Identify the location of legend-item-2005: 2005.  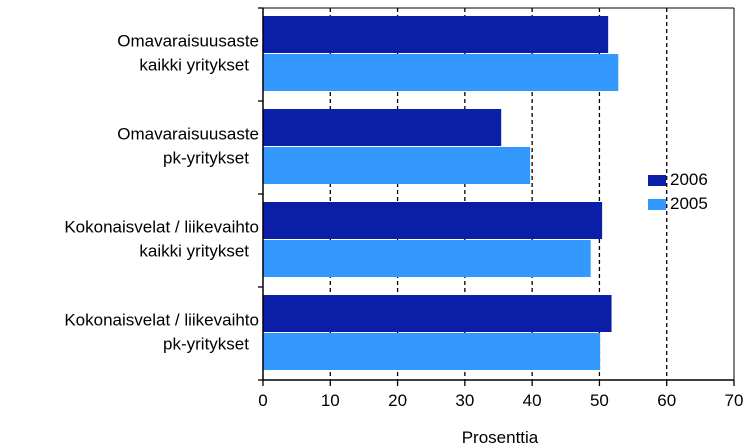
(678, 204).